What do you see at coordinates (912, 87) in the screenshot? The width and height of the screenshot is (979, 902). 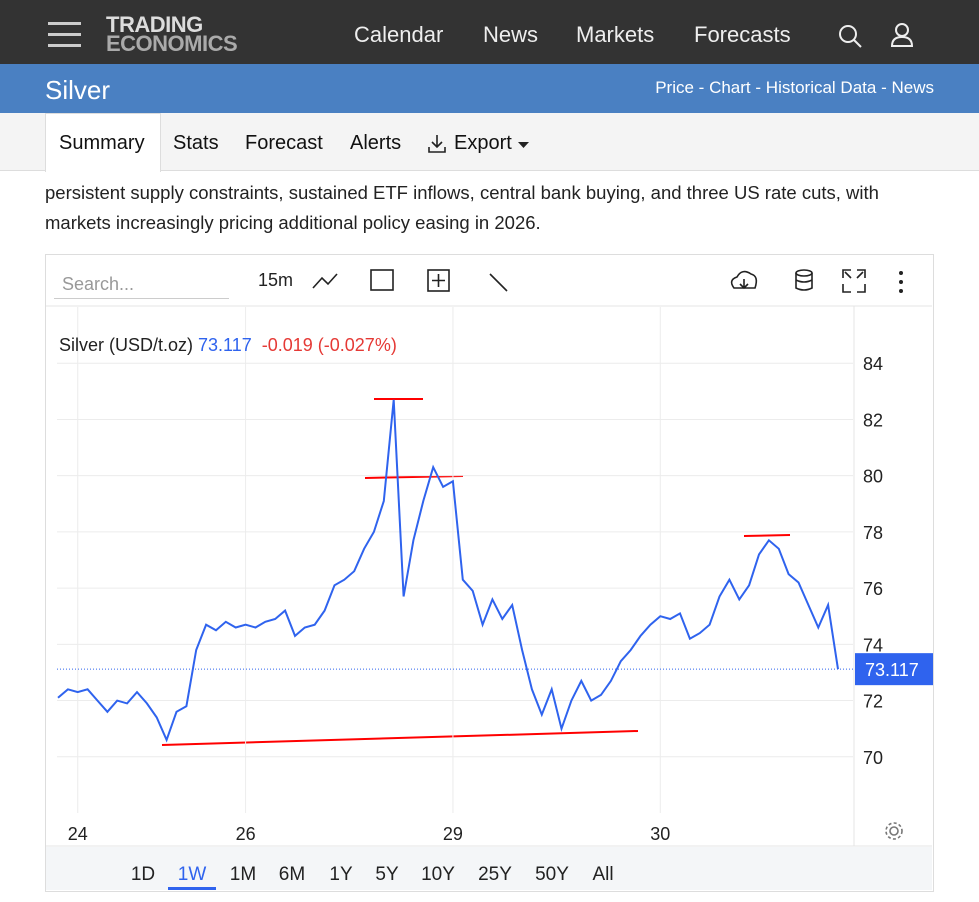 I see `link: News` at bounding box center [912, 87].